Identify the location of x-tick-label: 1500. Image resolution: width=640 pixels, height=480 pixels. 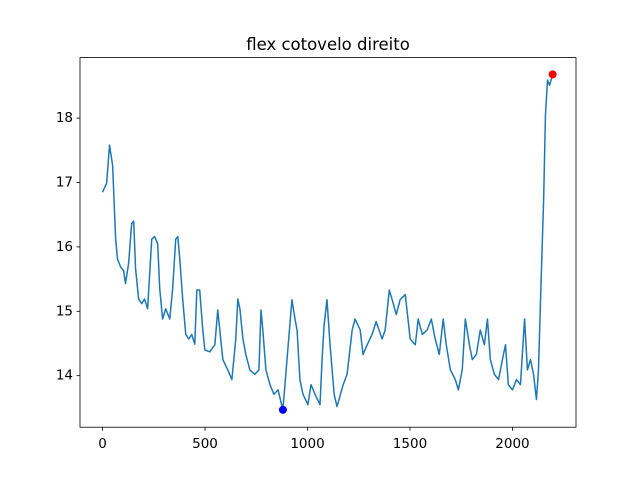
(410, 444).